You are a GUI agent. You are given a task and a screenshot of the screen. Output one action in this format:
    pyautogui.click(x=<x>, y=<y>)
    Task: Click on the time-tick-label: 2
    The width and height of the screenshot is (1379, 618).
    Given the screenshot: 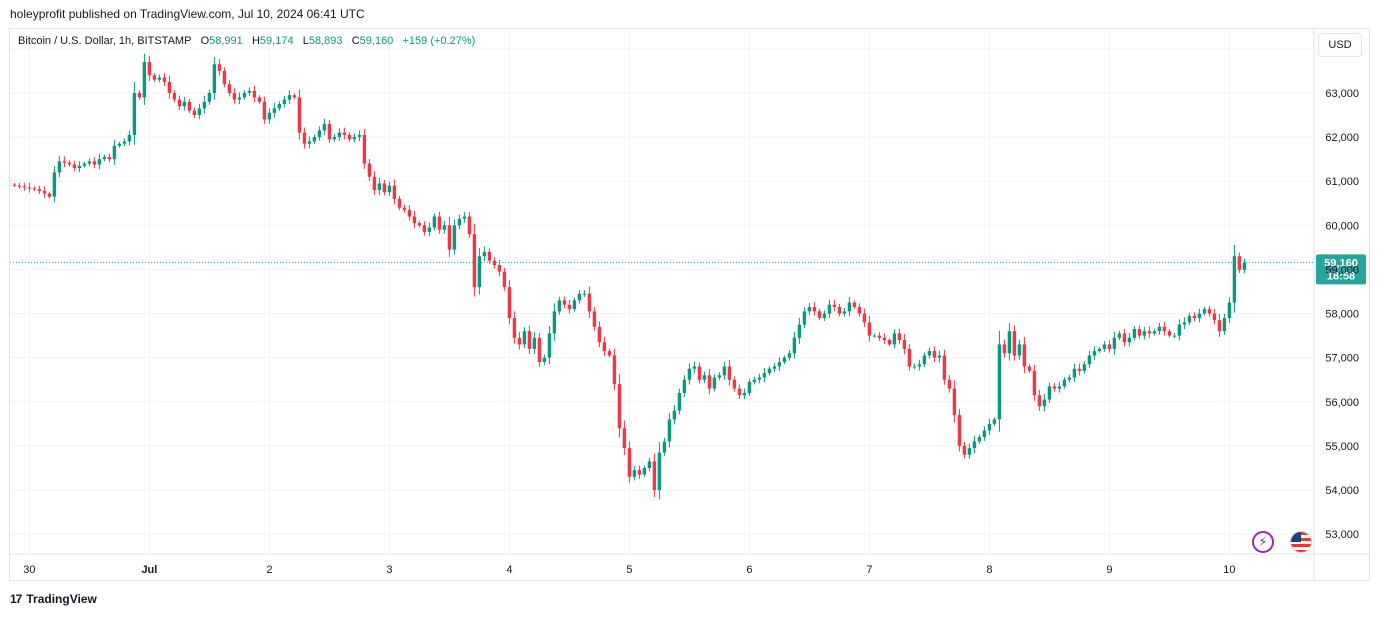 What is the action you would take?
    pyautogui.click(x=269, y=570)
    